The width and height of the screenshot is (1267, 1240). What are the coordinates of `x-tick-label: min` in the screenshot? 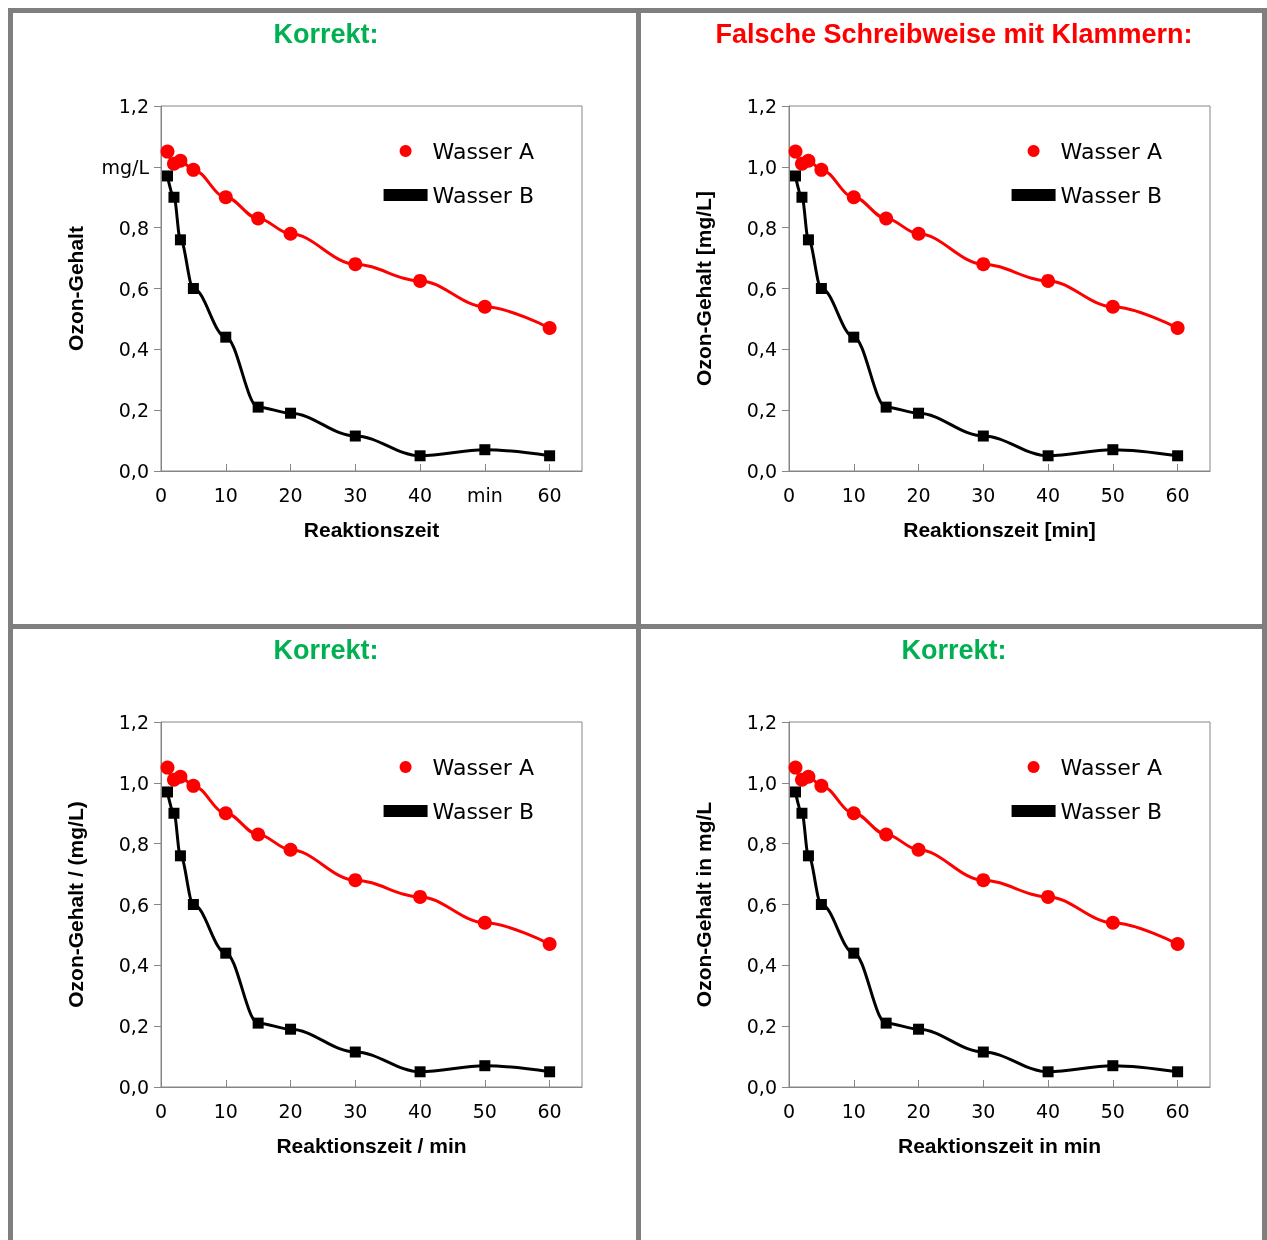 It's located at (484, 494).